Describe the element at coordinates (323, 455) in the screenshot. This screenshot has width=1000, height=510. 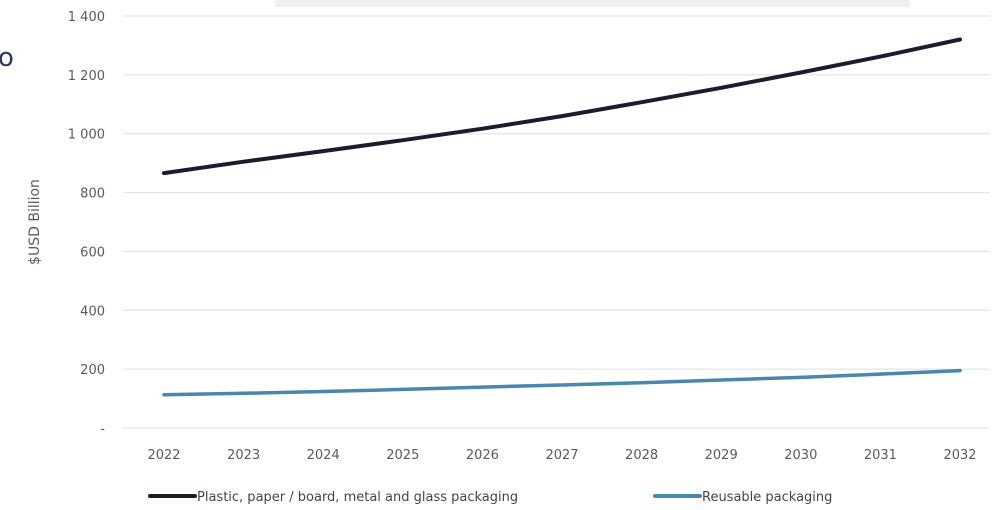
I see `x-tick-label: 2024` at that location.